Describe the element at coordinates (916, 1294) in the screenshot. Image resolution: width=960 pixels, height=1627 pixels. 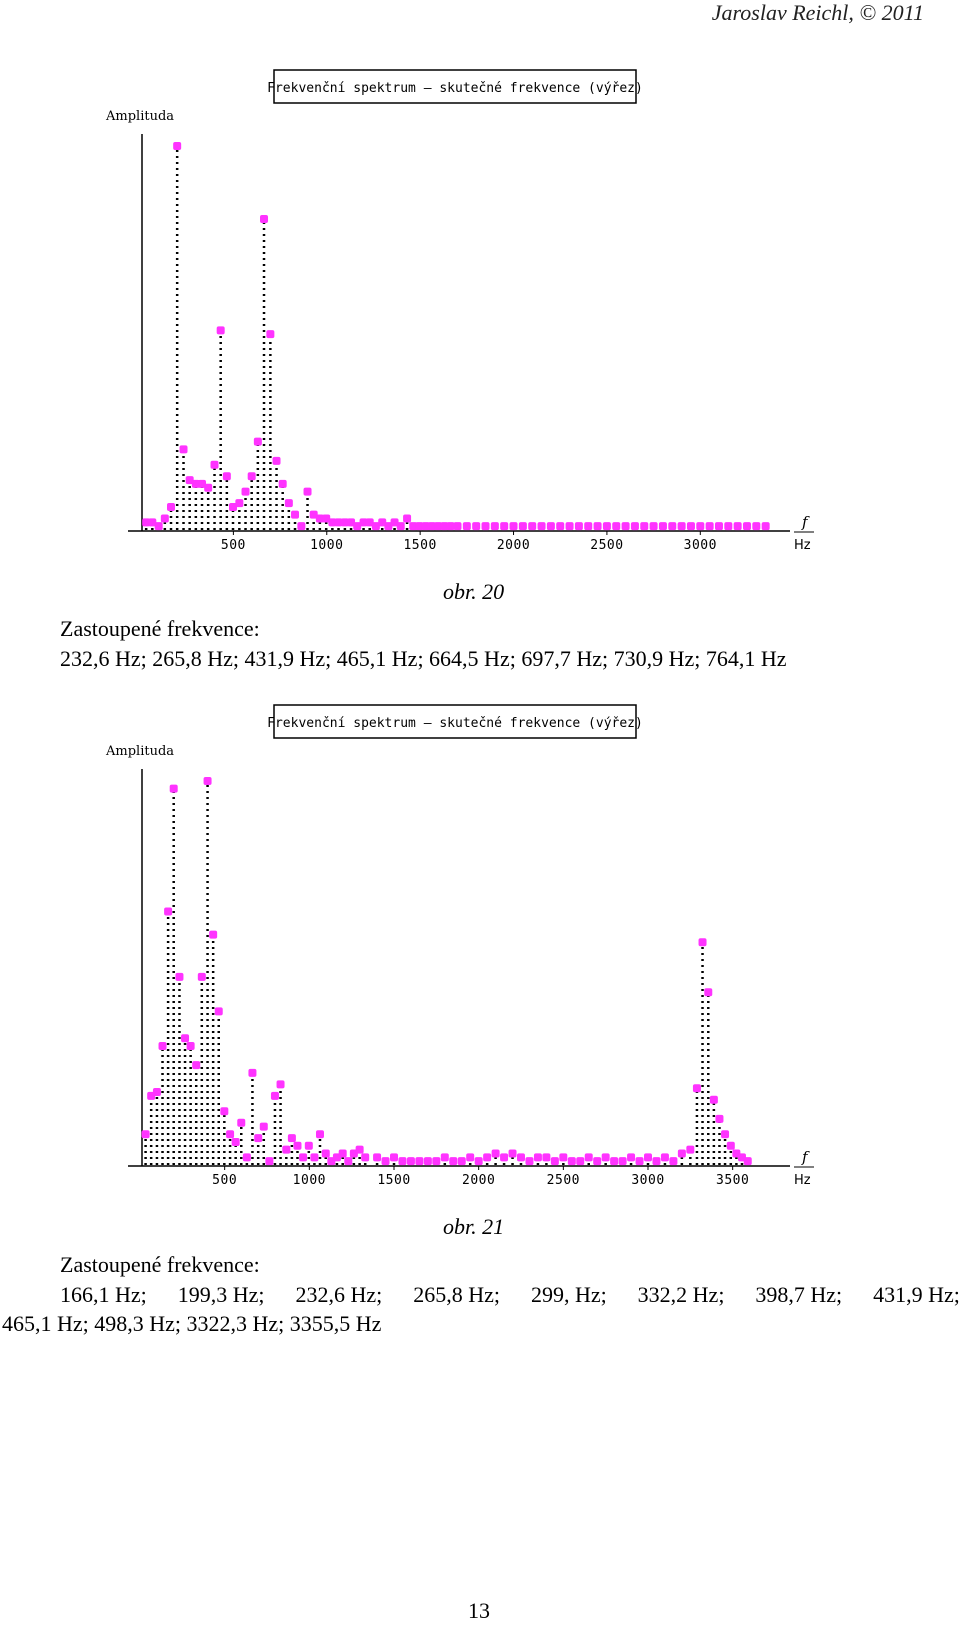
I see `frequency-item: 431,9 Hz;` at that location.